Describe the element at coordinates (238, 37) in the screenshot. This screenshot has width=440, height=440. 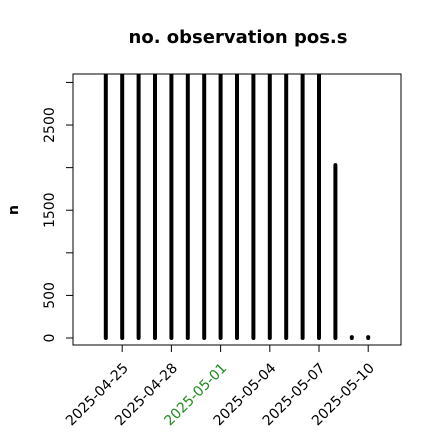
I see `chart-title: no. observation pos.s` at that location.